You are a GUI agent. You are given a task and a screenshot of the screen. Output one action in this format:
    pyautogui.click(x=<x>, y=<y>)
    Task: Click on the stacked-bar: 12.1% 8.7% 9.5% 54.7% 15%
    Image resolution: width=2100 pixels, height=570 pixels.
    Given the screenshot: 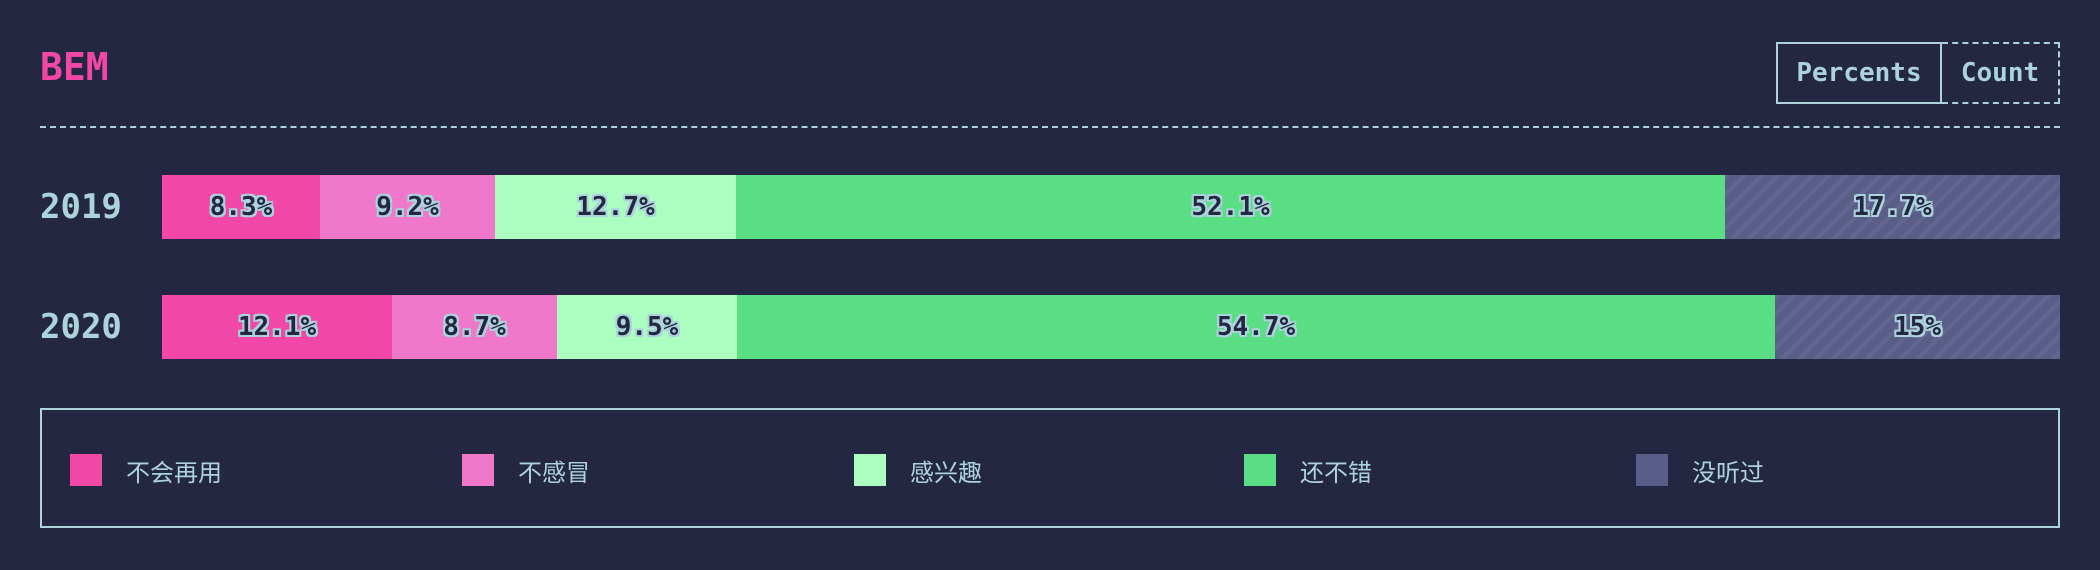 What is the action you would take?
    pyautogui.click(x=1111, y=327)
    